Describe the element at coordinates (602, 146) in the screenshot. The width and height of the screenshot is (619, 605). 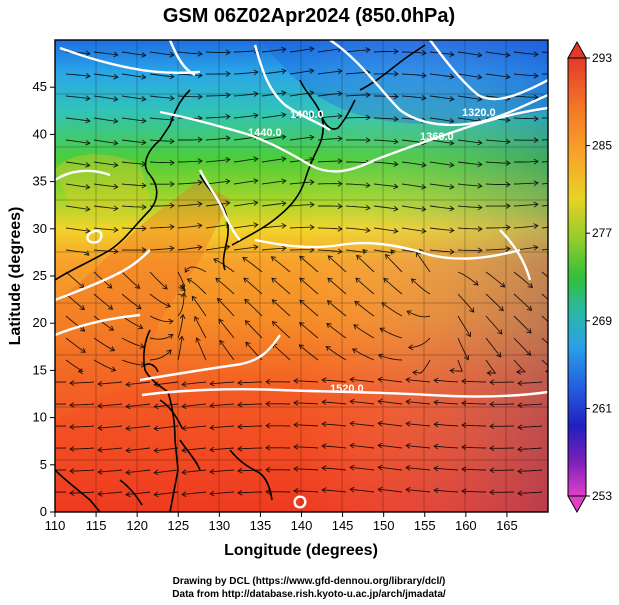
I see `colorbar-tick-label: 285` at that location.